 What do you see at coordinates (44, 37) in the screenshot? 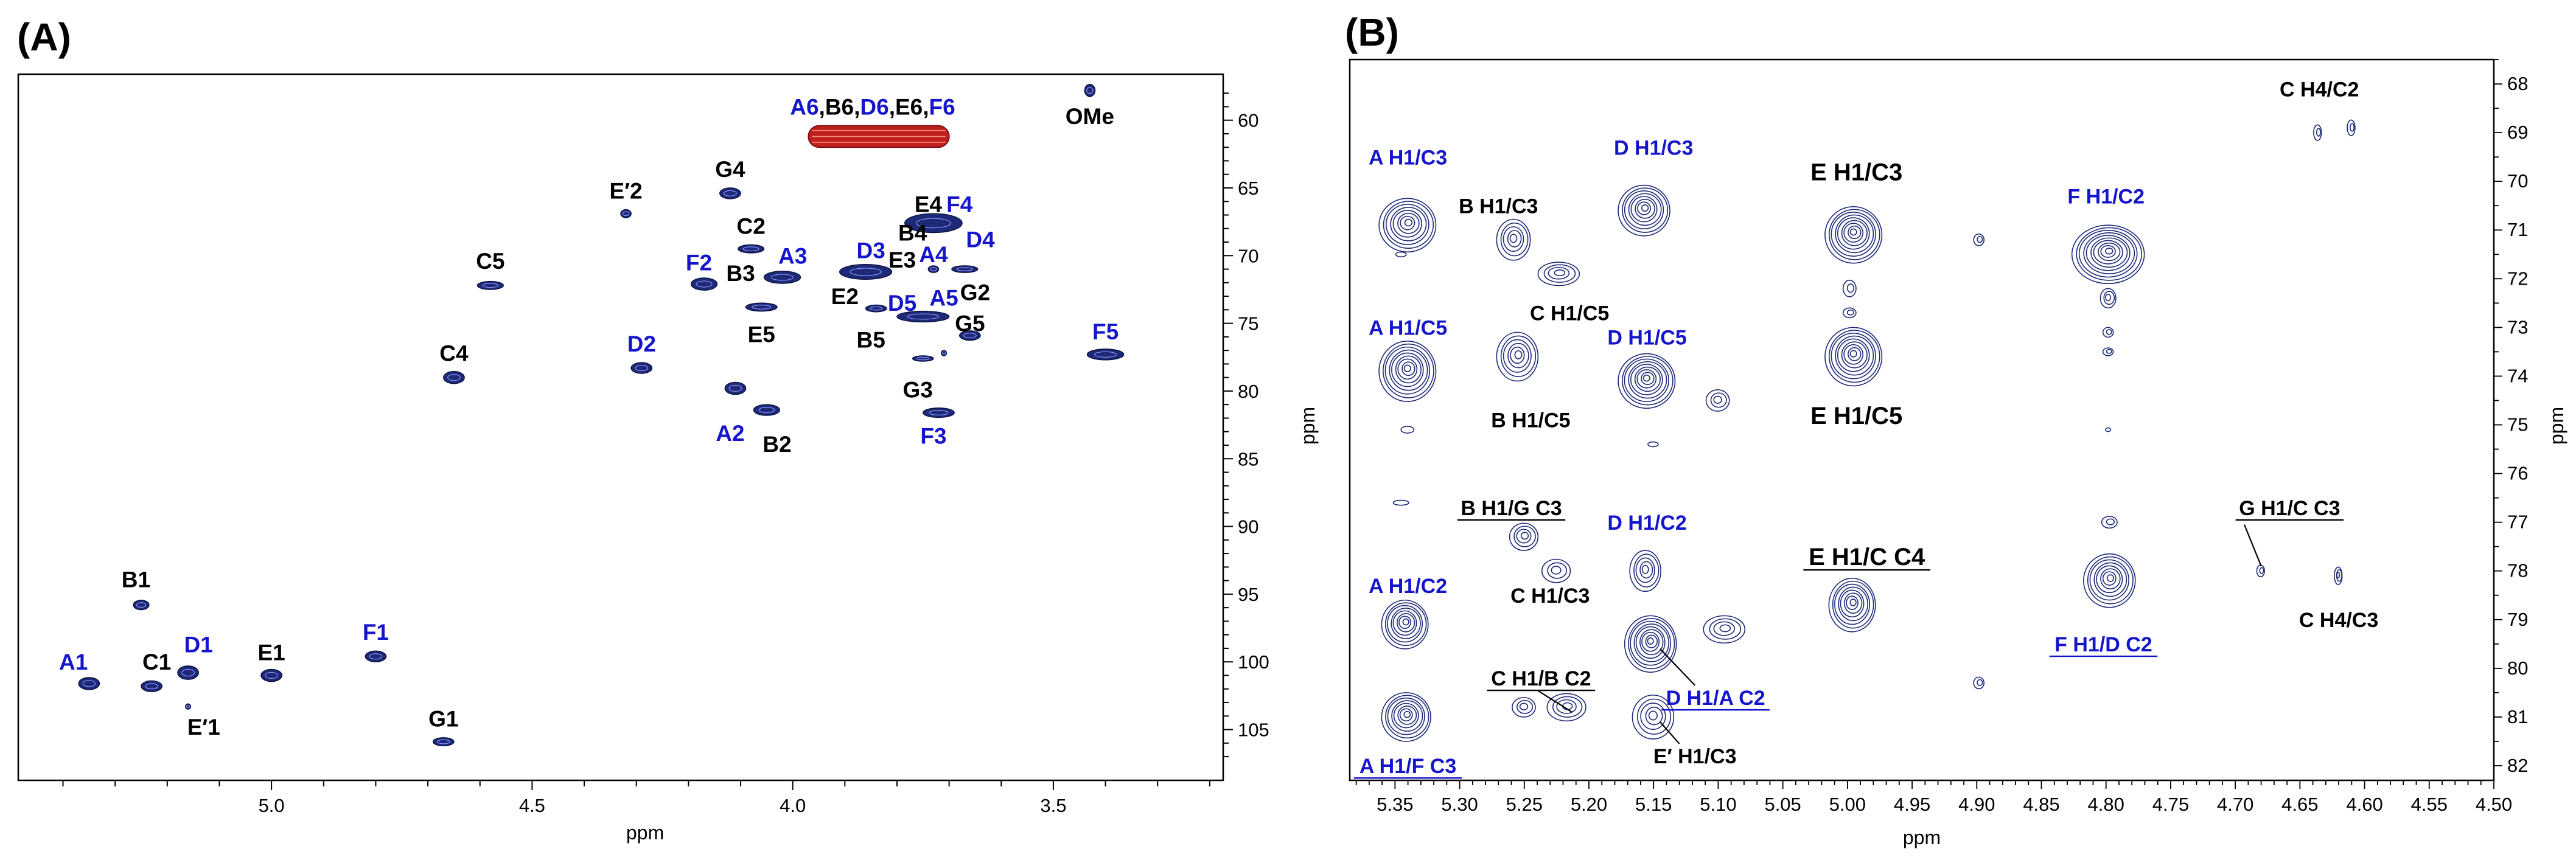
I see `panel-a-letter: (A)` at bounding box center [44, 37].